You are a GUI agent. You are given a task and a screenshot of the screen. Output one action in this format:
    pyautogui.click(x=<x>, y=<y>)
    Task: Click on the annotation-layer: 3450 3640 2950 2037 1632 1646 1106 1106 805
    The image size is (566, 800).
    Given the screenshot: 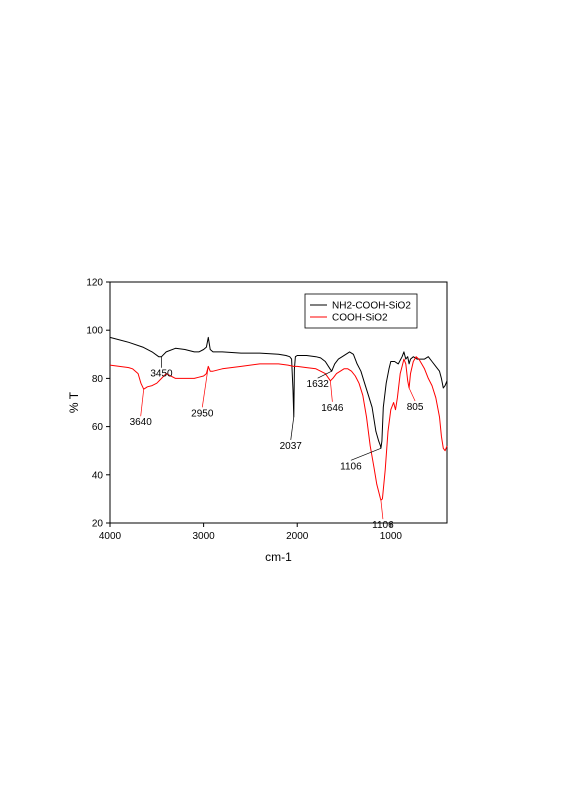 What is the action you would take?
    pyautogui.click(x=277, y=443)
    